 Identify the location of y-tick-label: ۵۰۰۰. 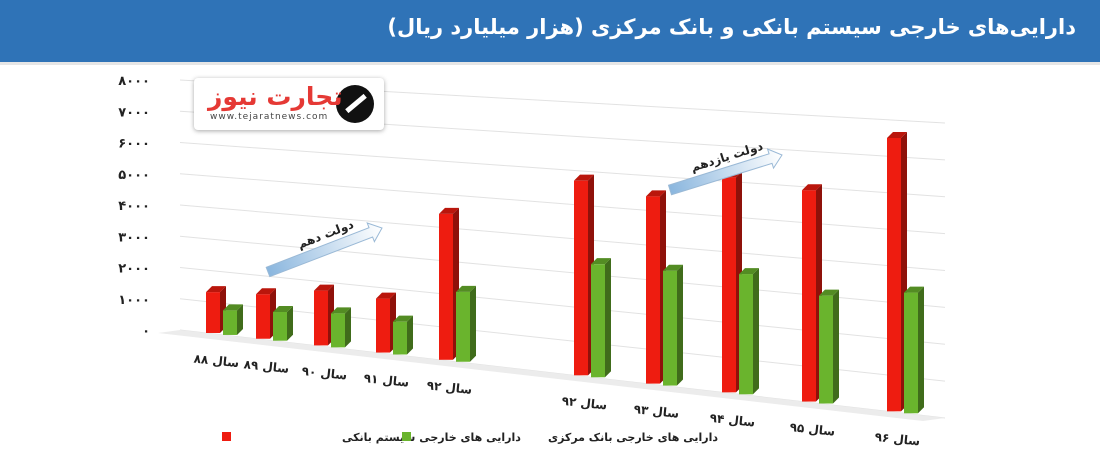
(134, 175).